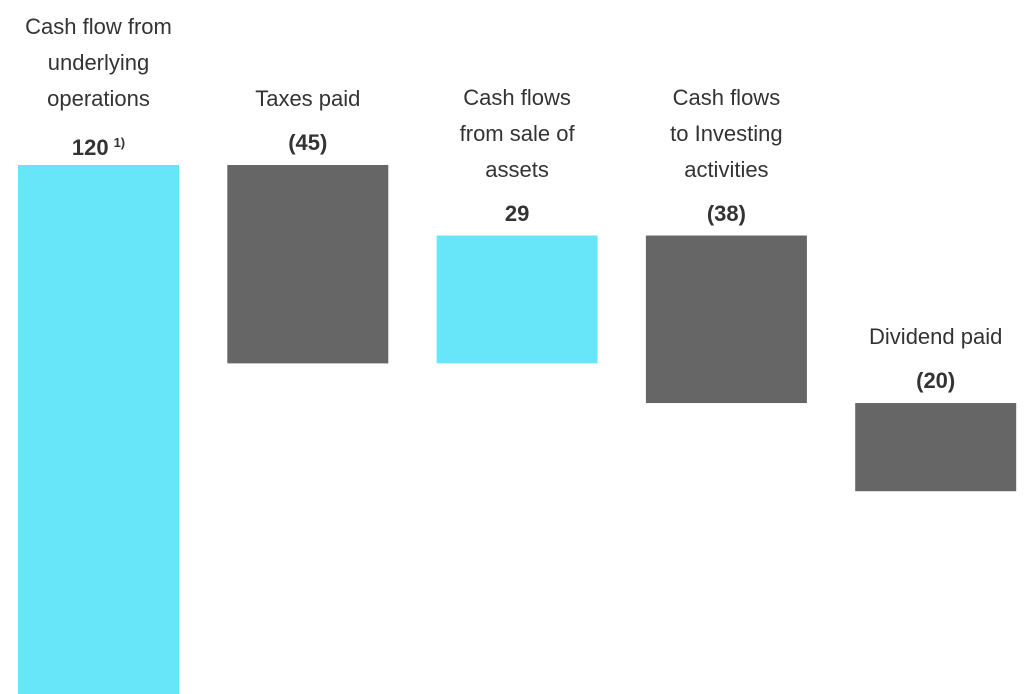 The image size is (1034, 694). I want to click on value-label: (38), so click(726, 214).